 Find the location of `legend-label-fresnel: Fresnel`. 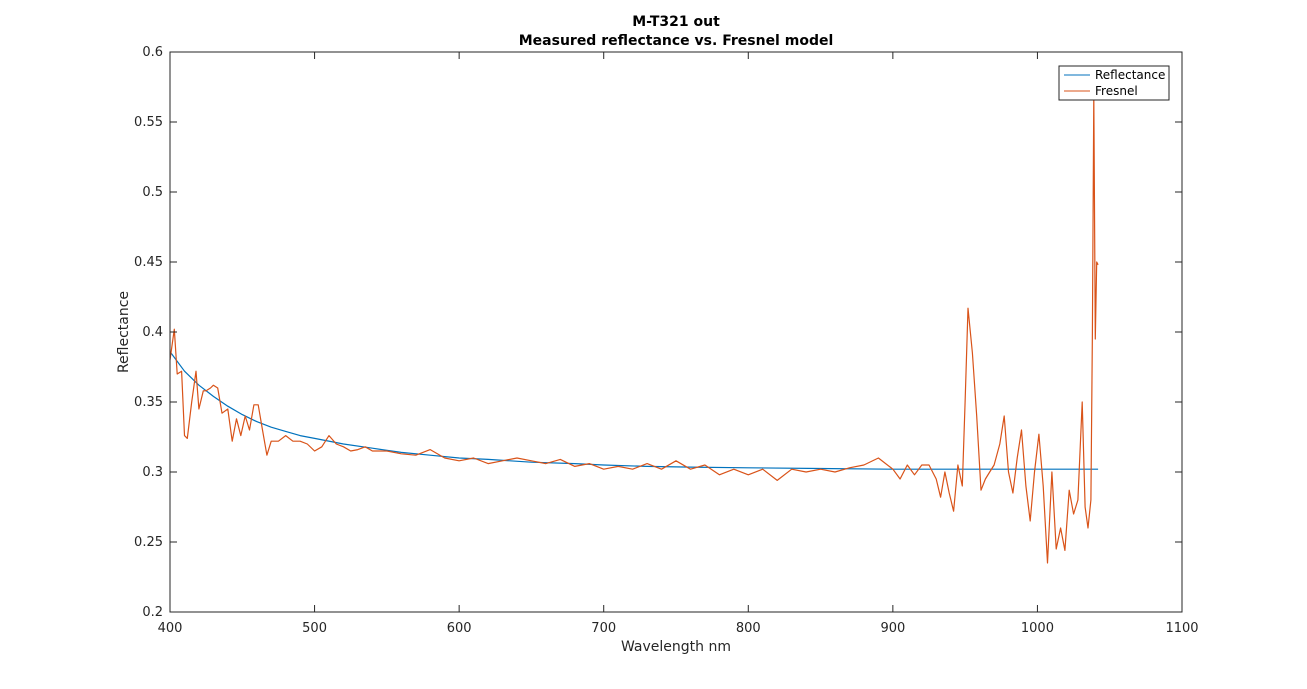

legend-label-fresnel: Fresnel is located at coordinates (1116, 91).